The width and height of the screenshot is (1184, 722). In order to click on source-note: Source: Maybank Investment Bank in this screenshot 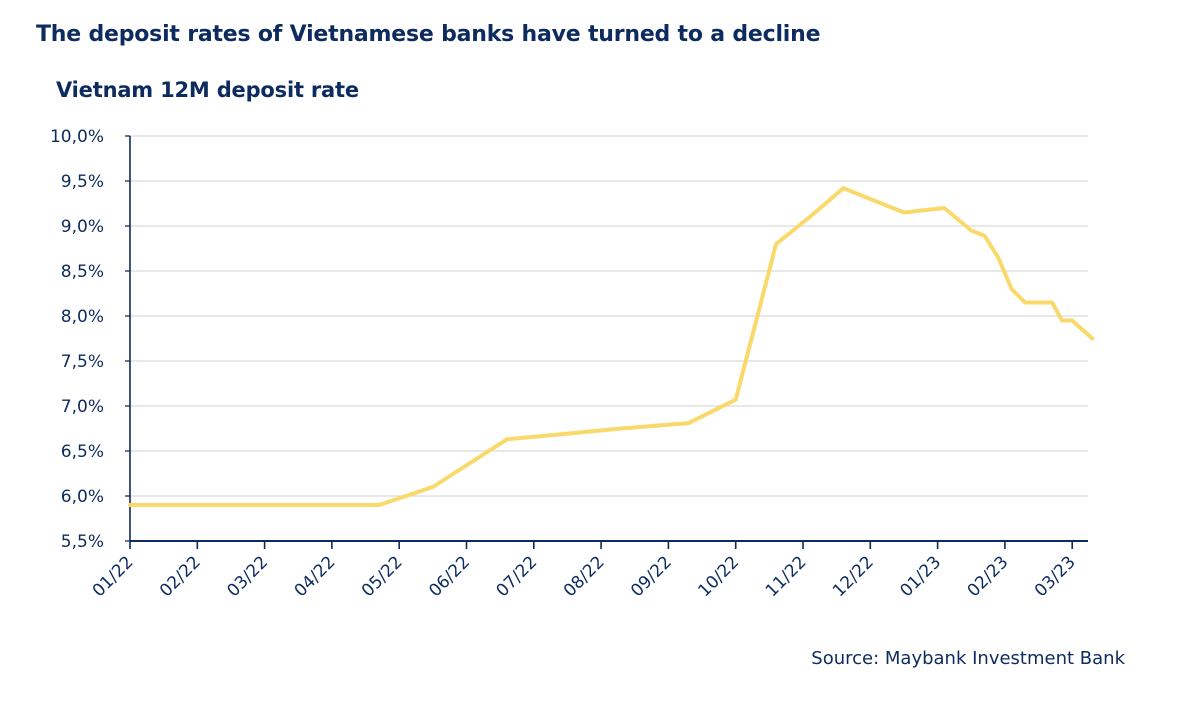, I will do `click(968, 658)`.